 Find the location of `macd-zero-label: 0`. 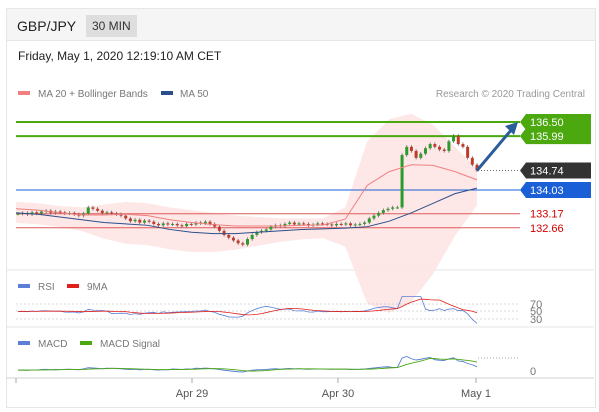

macd-zero-label: 0 is located at coordinates (533, 372).